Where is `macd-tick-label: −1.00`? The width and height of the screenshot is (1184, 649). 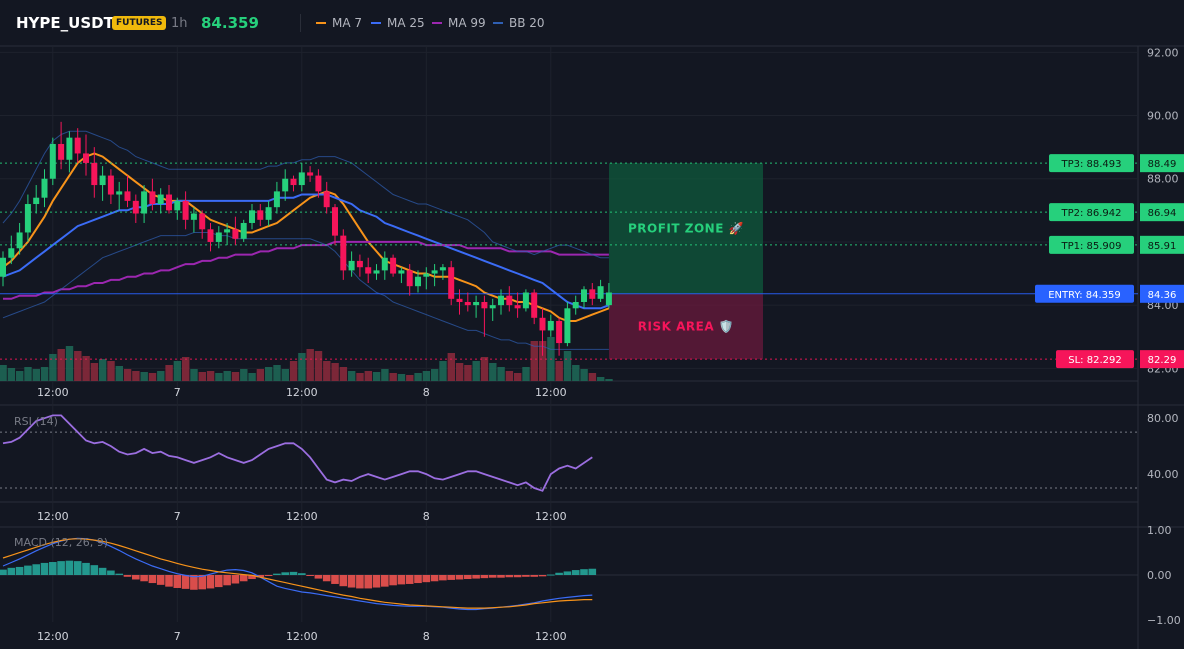 macd-tick-label: −1.00 is located at coordinates (1164, 620).